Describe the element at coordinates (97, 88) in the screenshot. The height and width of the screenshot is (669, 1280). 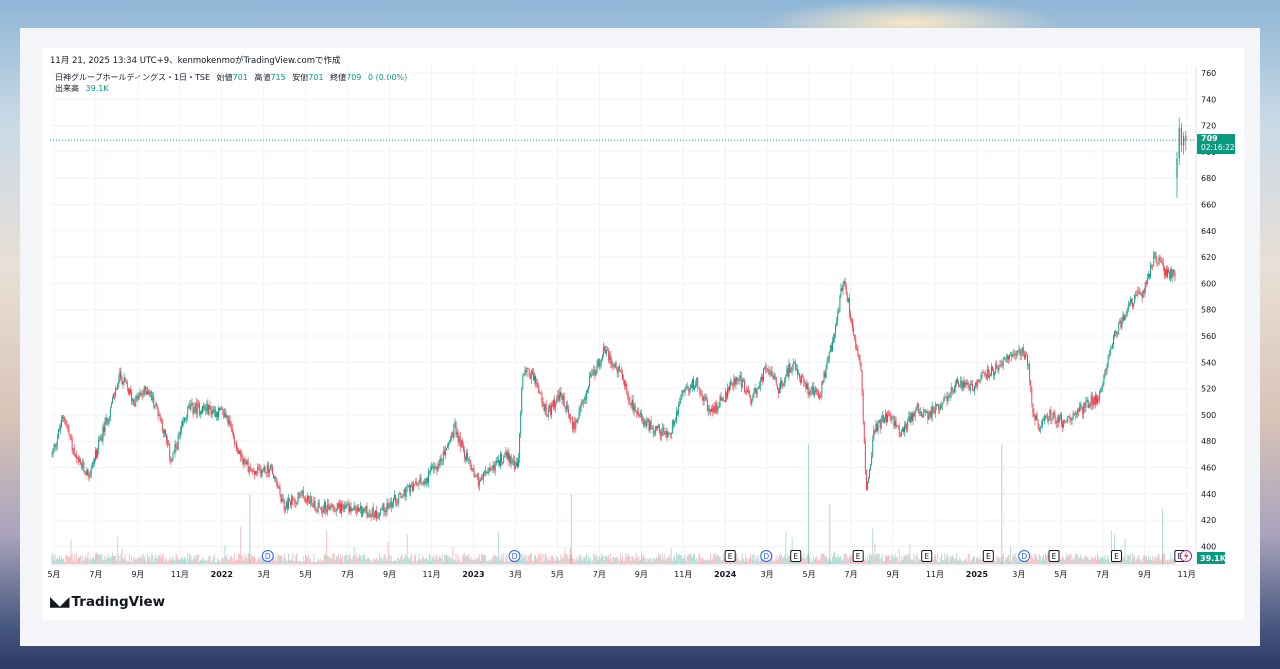
I see `volume-value: 39.1K` at that location.